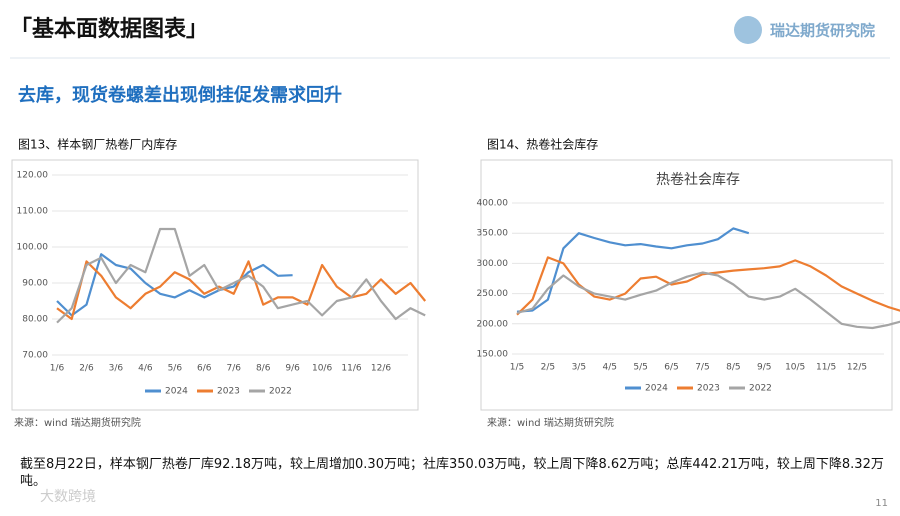 The image size is (900, 516). What do you see at coordinates (381, 369) in the screenshot?
I see `x-tick-label: 12/6` at bounding box center [381, 369].